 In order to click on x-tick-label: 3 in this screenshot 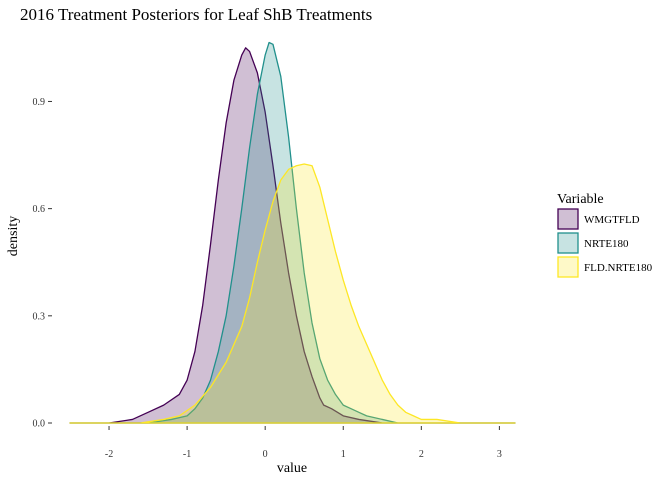, I will do `click(499, 454)`.